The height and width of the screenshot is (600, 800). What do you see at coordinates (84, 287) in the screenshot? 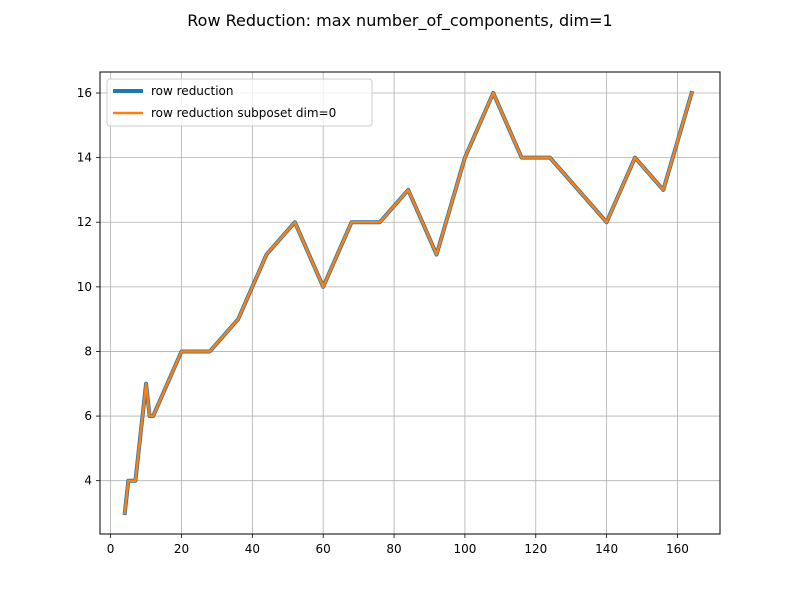
I see `y-tick-label: 10` at bounding box center [84, 287].